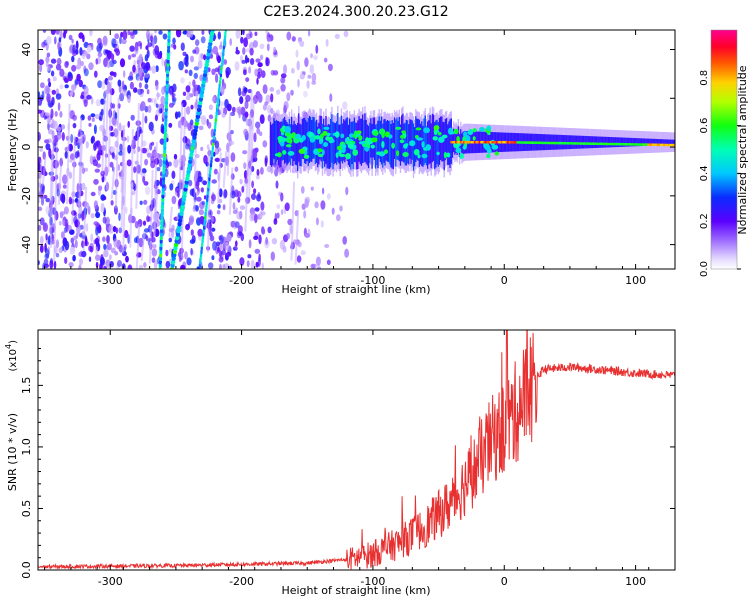  What do you see at coordinates (212, 149) in the screenshot?
I see `diagonal-line-faint` at bounding box center [212, 149].